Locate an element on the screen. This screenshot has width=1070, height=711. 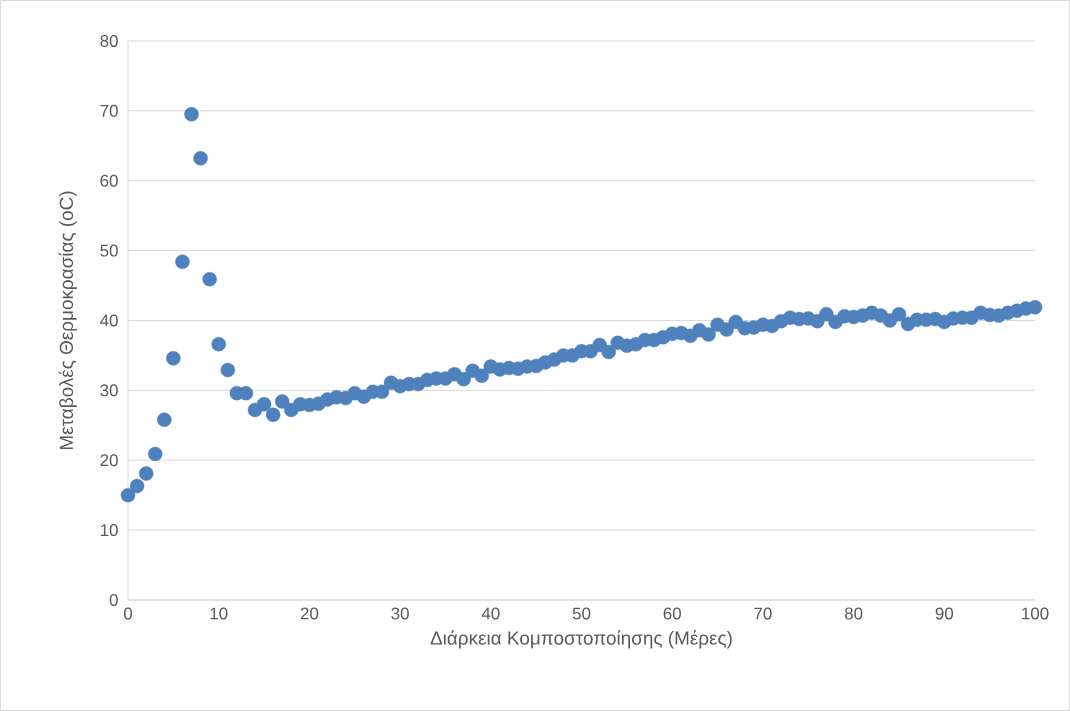
y-tick-label: 80 is located at coordinates (109, 40).